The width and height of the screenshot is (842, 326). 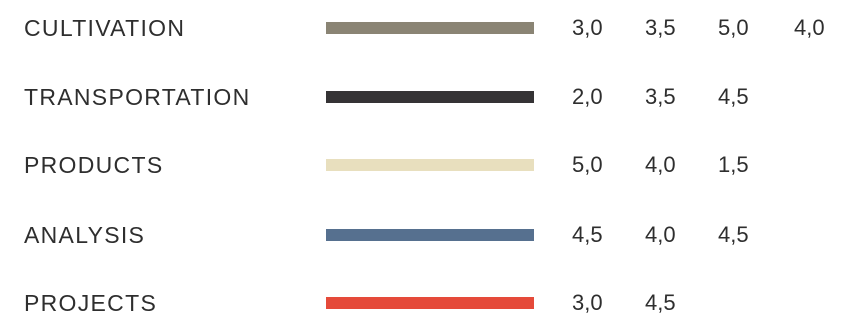 I want to click on legend-row-cultivation: CULTIVATION 3,0 3,5 5,0 4,0, so click(x=421, y=28).